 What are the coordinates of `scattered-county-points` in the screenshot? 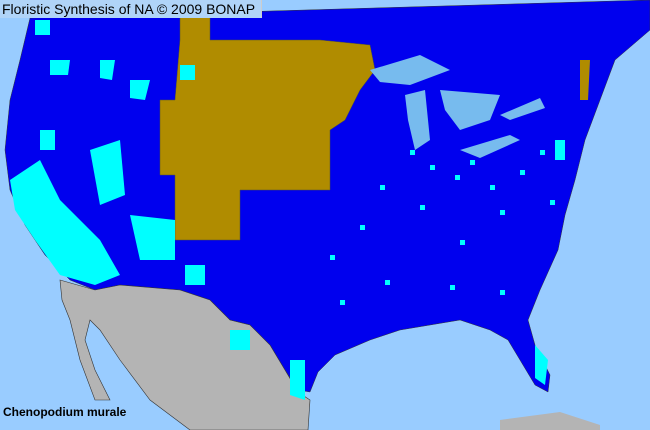 It's located at (442, 227).